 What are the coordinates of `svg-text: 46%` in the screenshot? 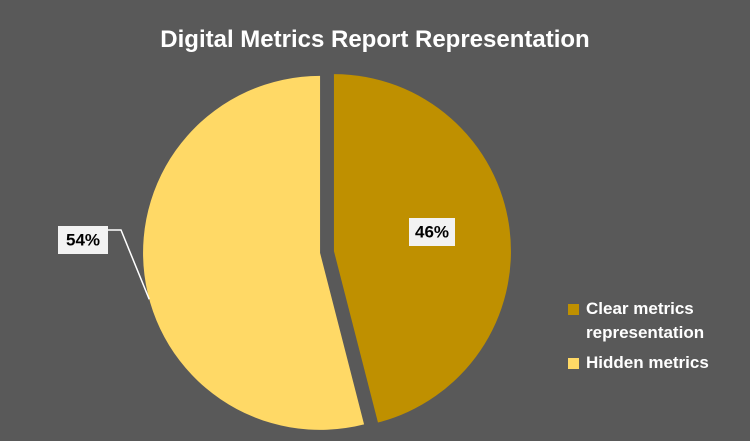 It's located at (432, 232).